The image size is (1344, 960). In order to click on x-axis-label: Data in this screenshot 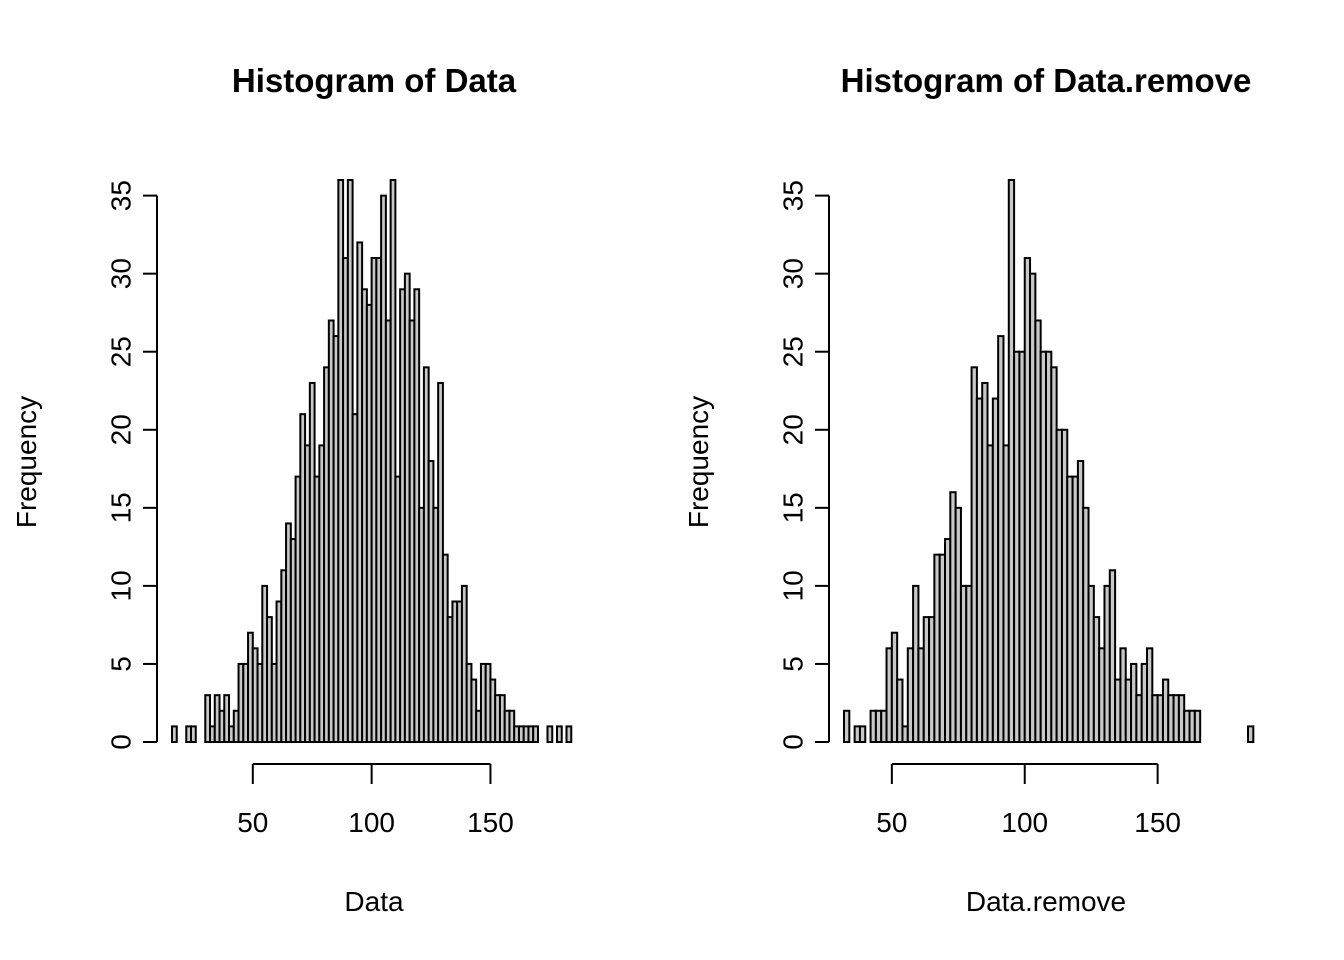, I will do `click(374, 901)`.